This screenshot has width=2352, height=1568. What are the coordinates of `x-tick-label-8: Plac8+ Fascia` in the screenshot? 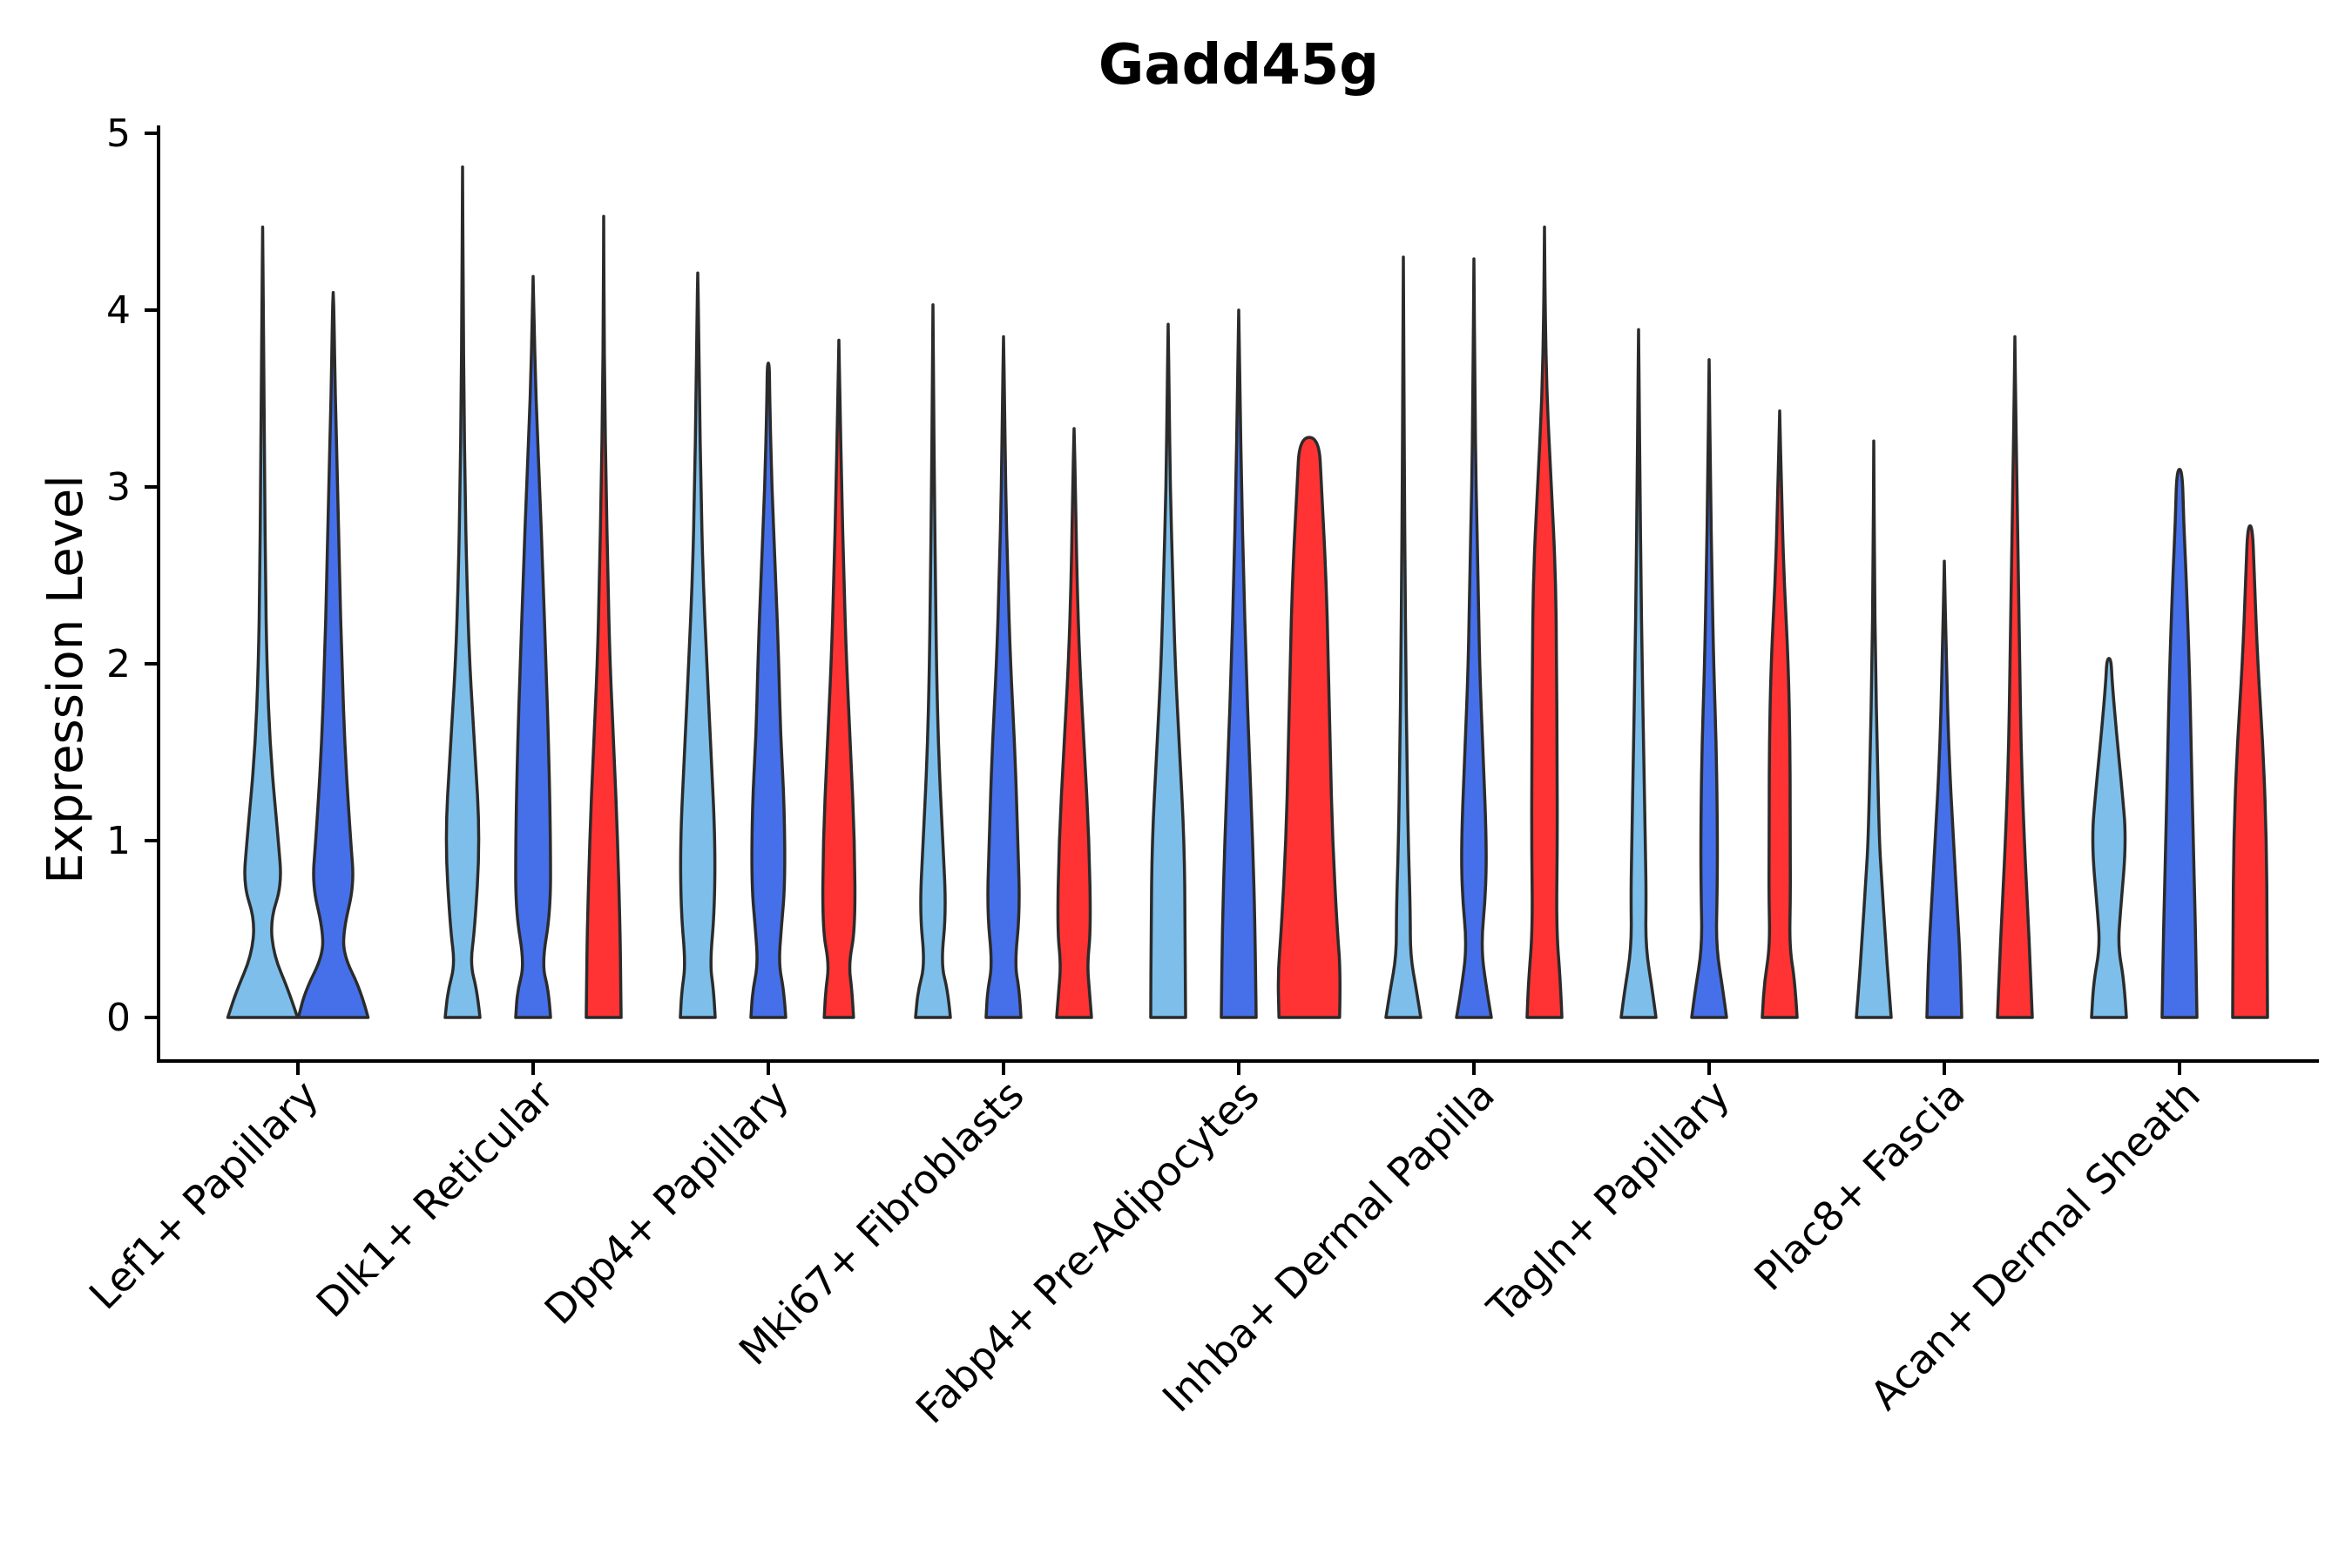 It's located at (1859, 1185).